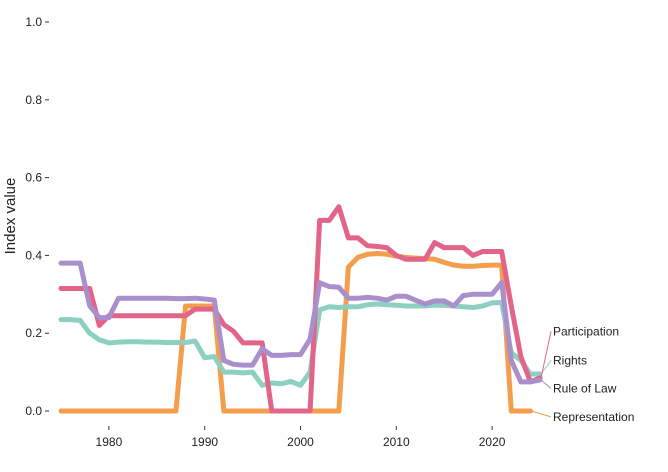 This screenshot has width=668, height=472. Describe the element at coordinates (586, 331) in the screenshot. I see `series-label-participation: Participation` at that location.